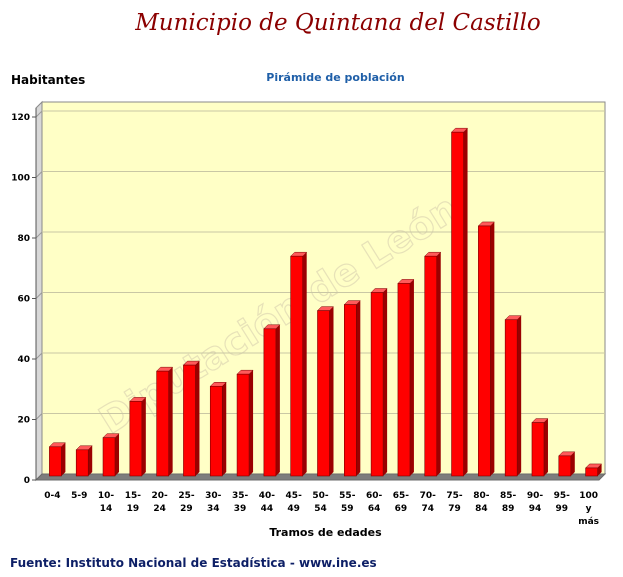 The height and width of the screenshot is (577, 623). I want to click on chart-title: Pirámide de población, so click(335, 77).